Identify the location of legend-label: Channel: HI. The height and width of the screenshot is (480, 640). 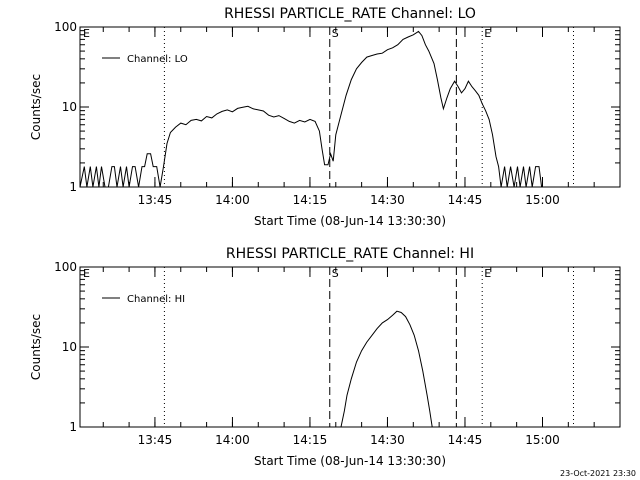
(156, 299).